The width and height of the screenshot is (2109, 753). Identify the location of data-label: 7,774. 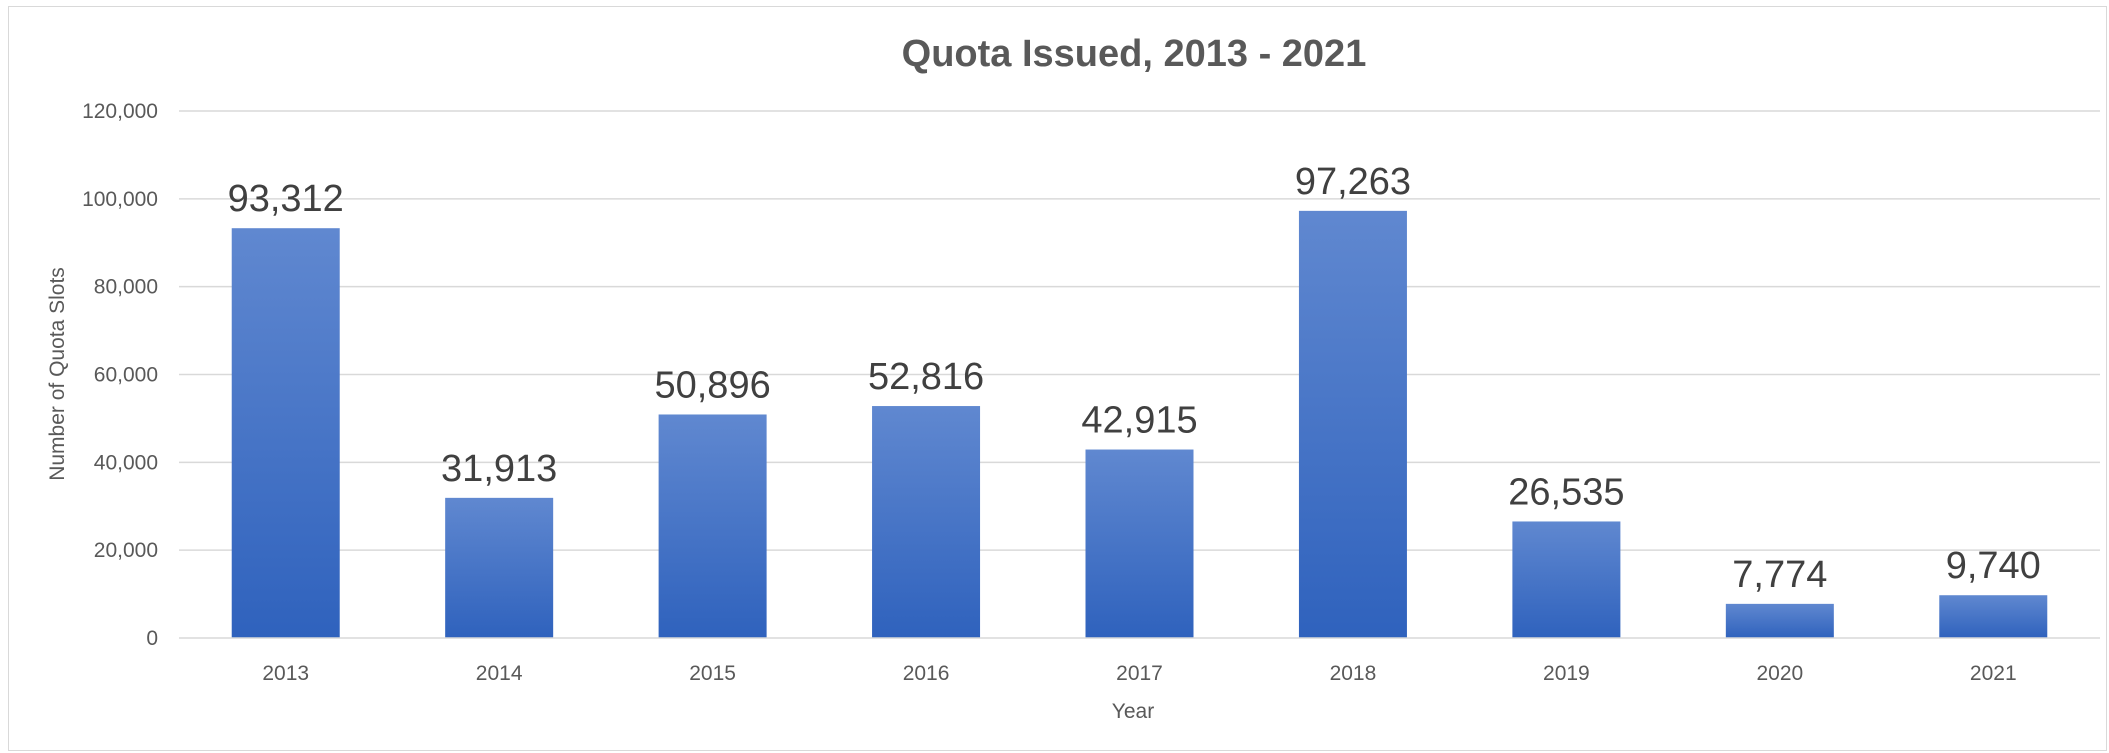
(1779, 575).